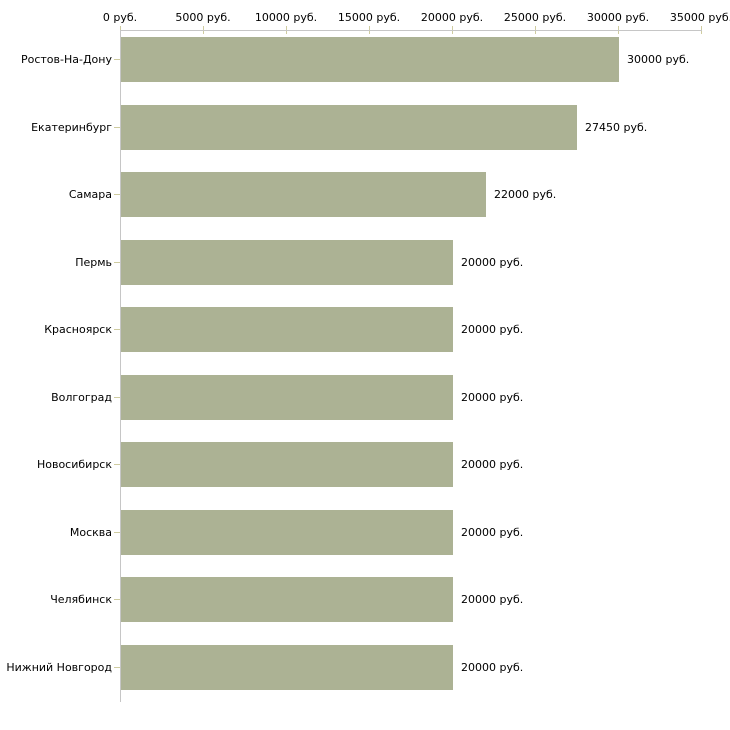 The height and width of the screenshot is (730, 730). Describe the element at coordinates (658, 59) in the screenshot. I see `bar-value-label: 30000 руб.` at that location.